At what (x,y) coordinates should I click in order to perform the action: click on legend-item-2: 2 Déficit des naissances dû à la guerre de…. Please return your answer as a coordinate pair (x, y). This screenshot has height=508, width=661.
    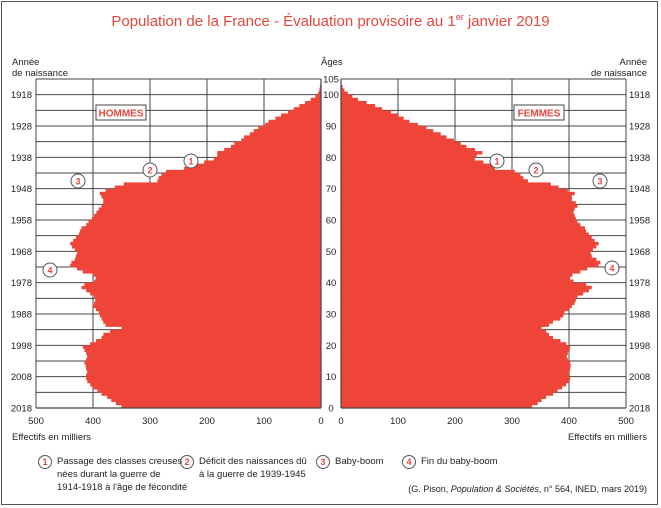
    Looking at the image, I should click on (243, 468).